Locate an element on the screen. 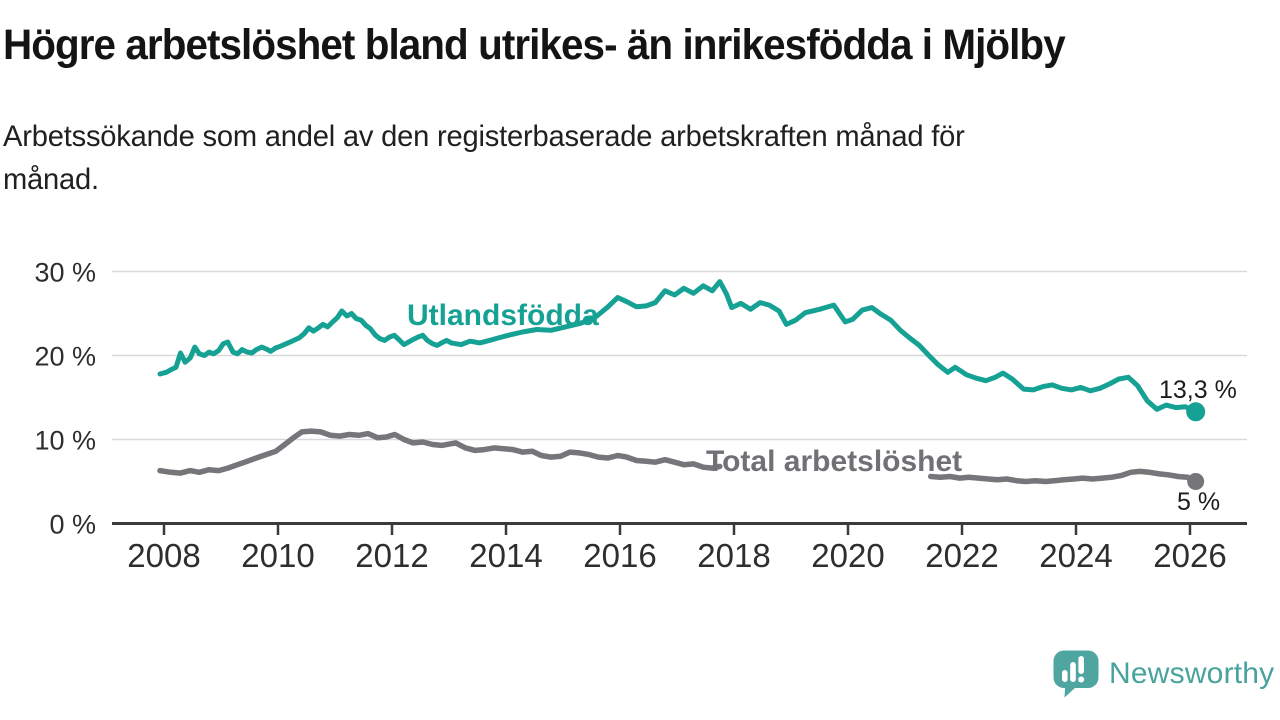  x-tick-label: 2018 is located at coordinates (733, 555).